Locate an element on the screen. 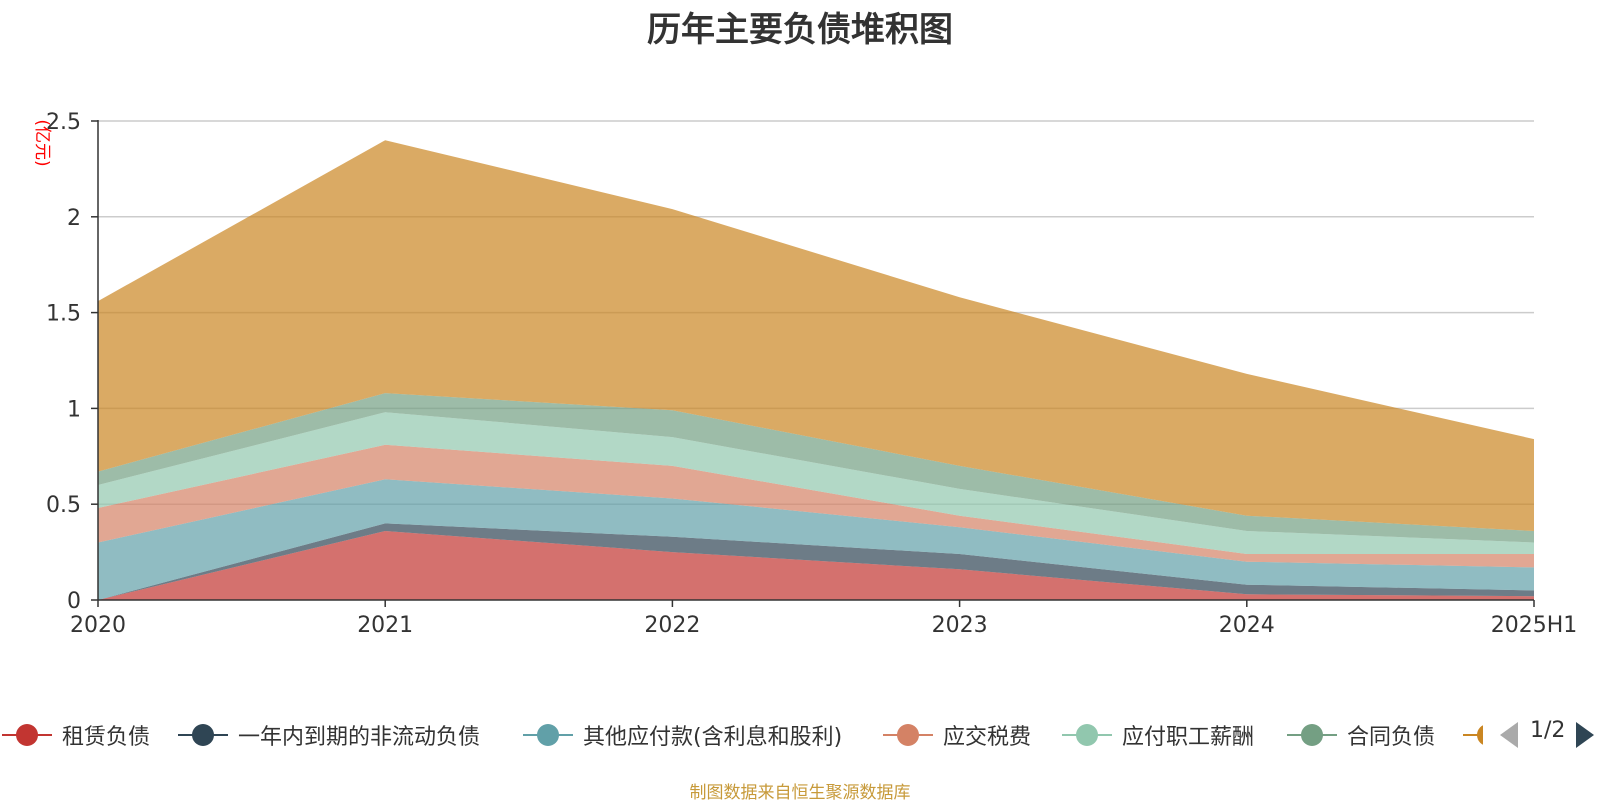 The image size is (1600, 803). legend-label: 其他应付款(含利息和股利) is located at coordinates (713, 737).